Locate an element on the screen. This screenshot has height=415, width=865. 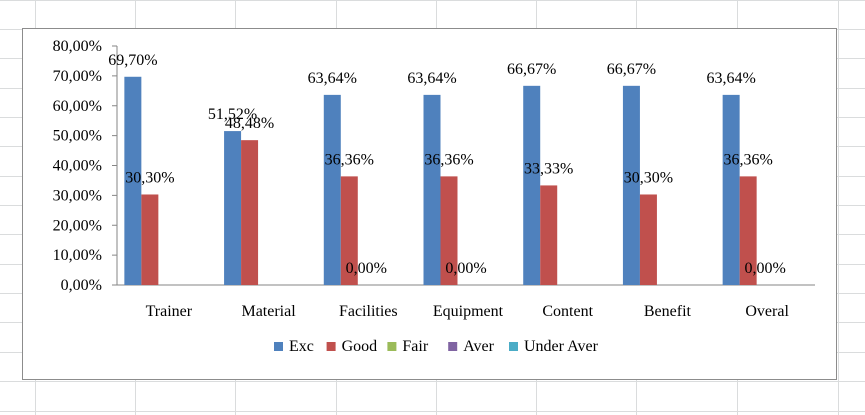
data-label: 33,33% is located at coordinates (548, 168).